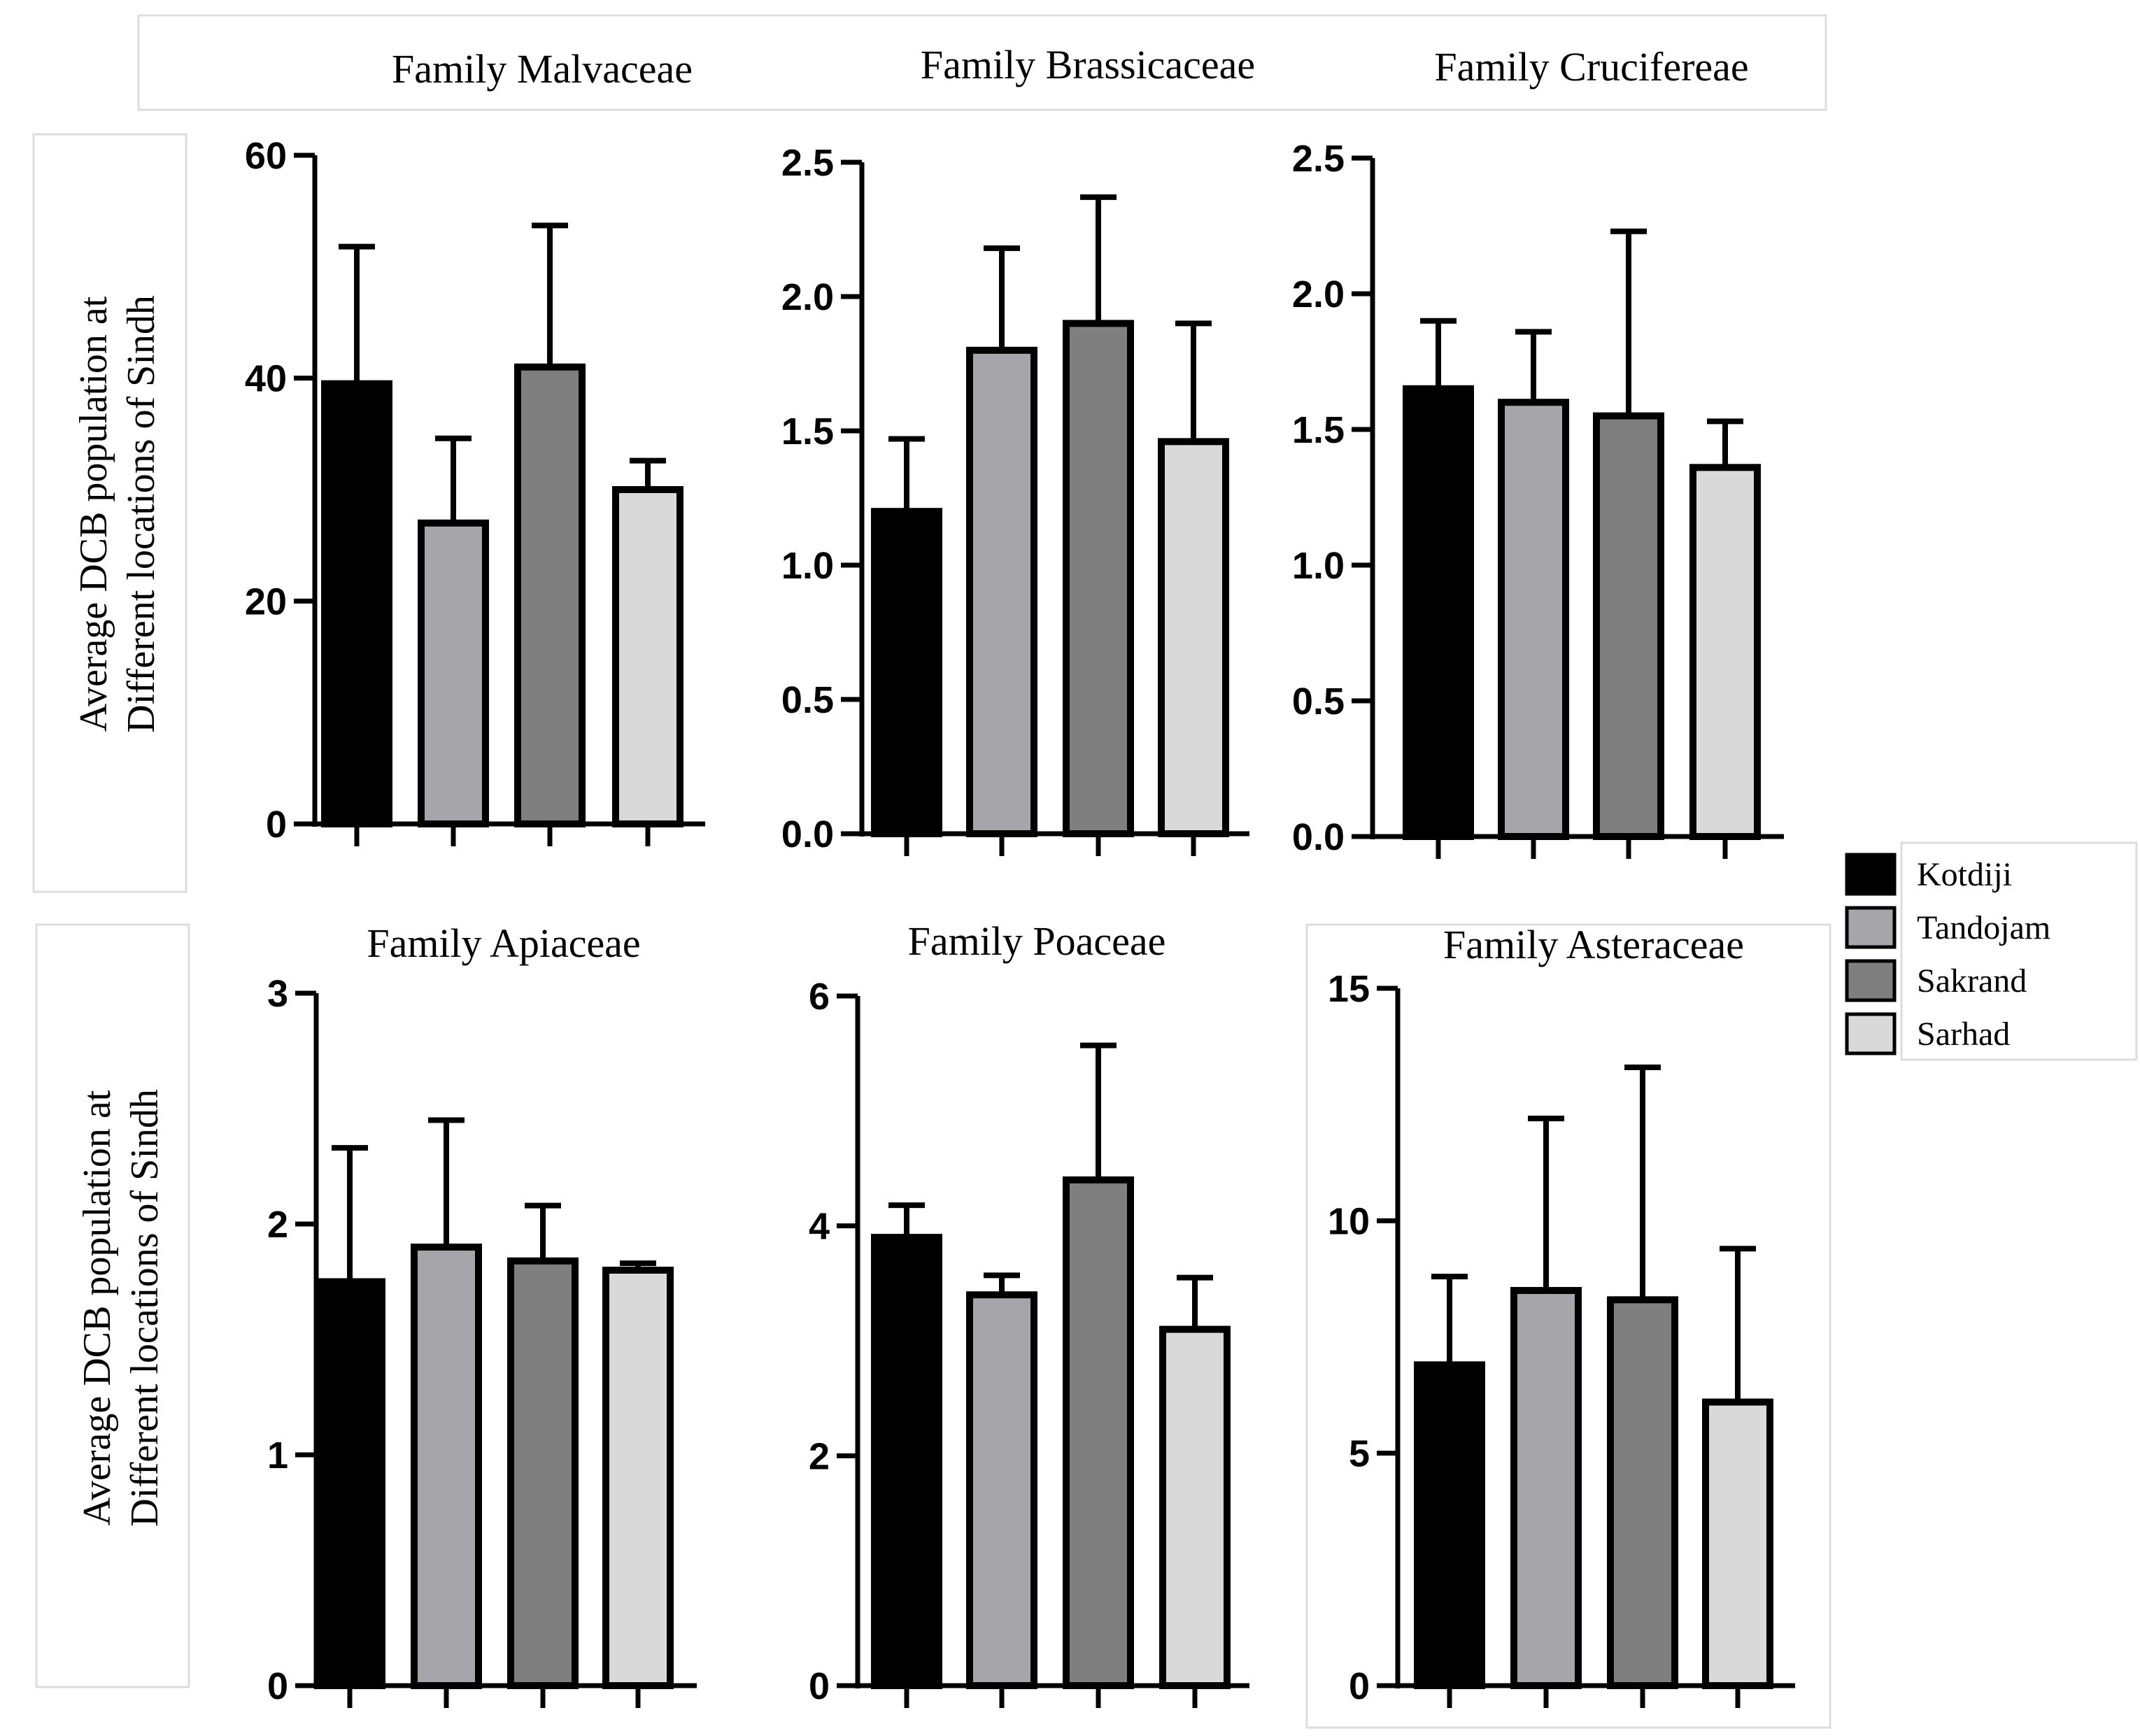 The image size is (2140, 1736). I want to click on y-tick-label: 10, so click(1349, 1221).